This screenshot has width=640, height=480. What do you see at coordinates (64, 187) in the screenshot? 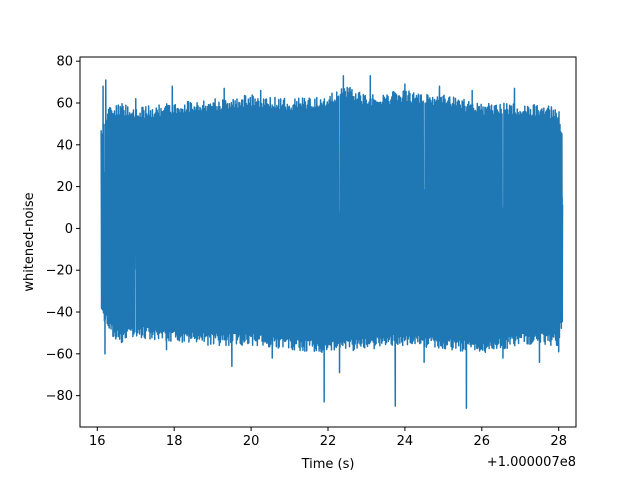
I see `y-tick-label: 20` at bounding box center [64, 187].